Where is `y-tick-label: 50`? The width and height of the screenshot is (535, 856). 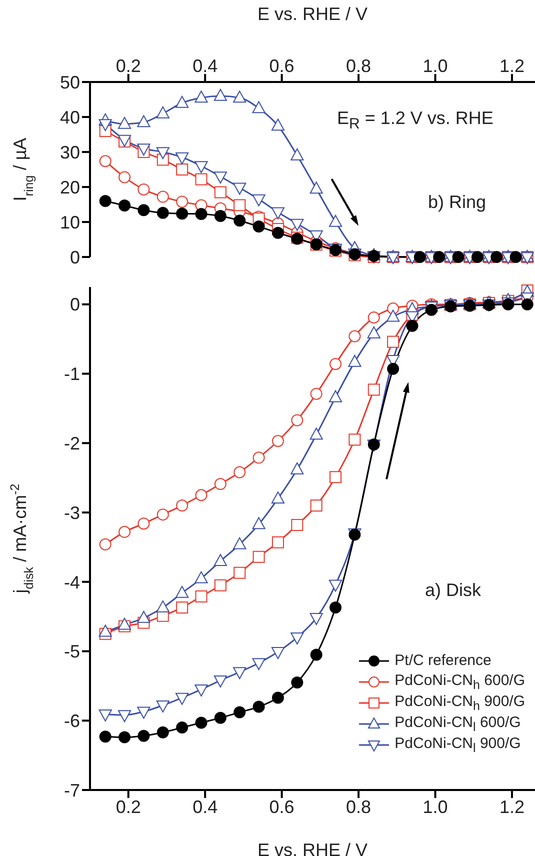
y-tick-label: 50 is located at coordinates (70, 82).